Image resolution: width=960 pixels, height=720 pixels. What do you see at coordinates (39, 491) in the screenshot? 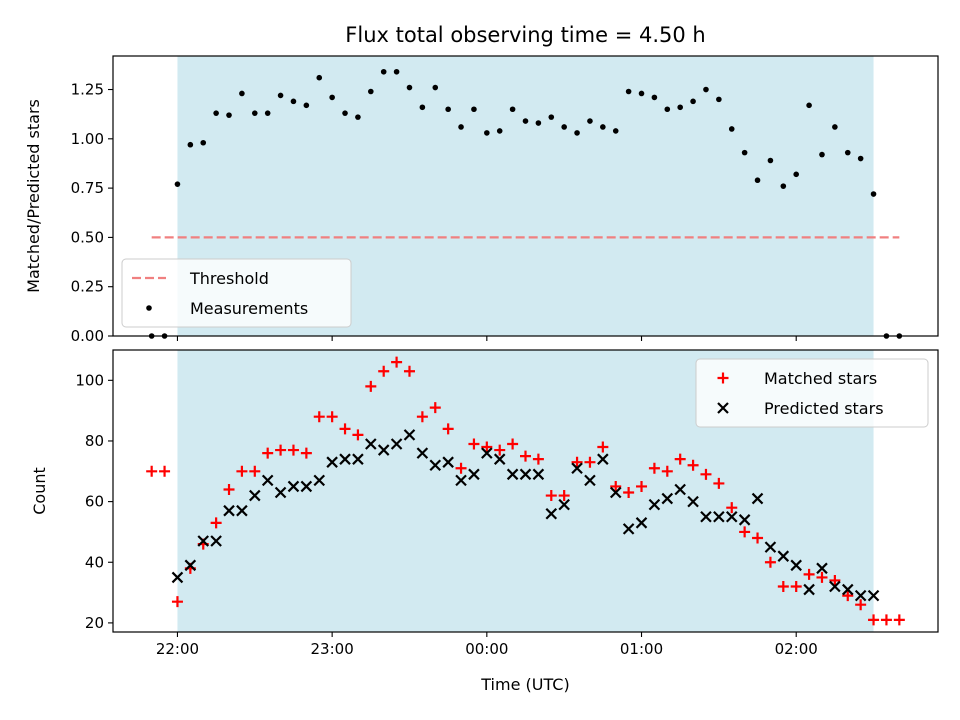
I see `y-axis-label: Count` at bounding box center [39, 491].